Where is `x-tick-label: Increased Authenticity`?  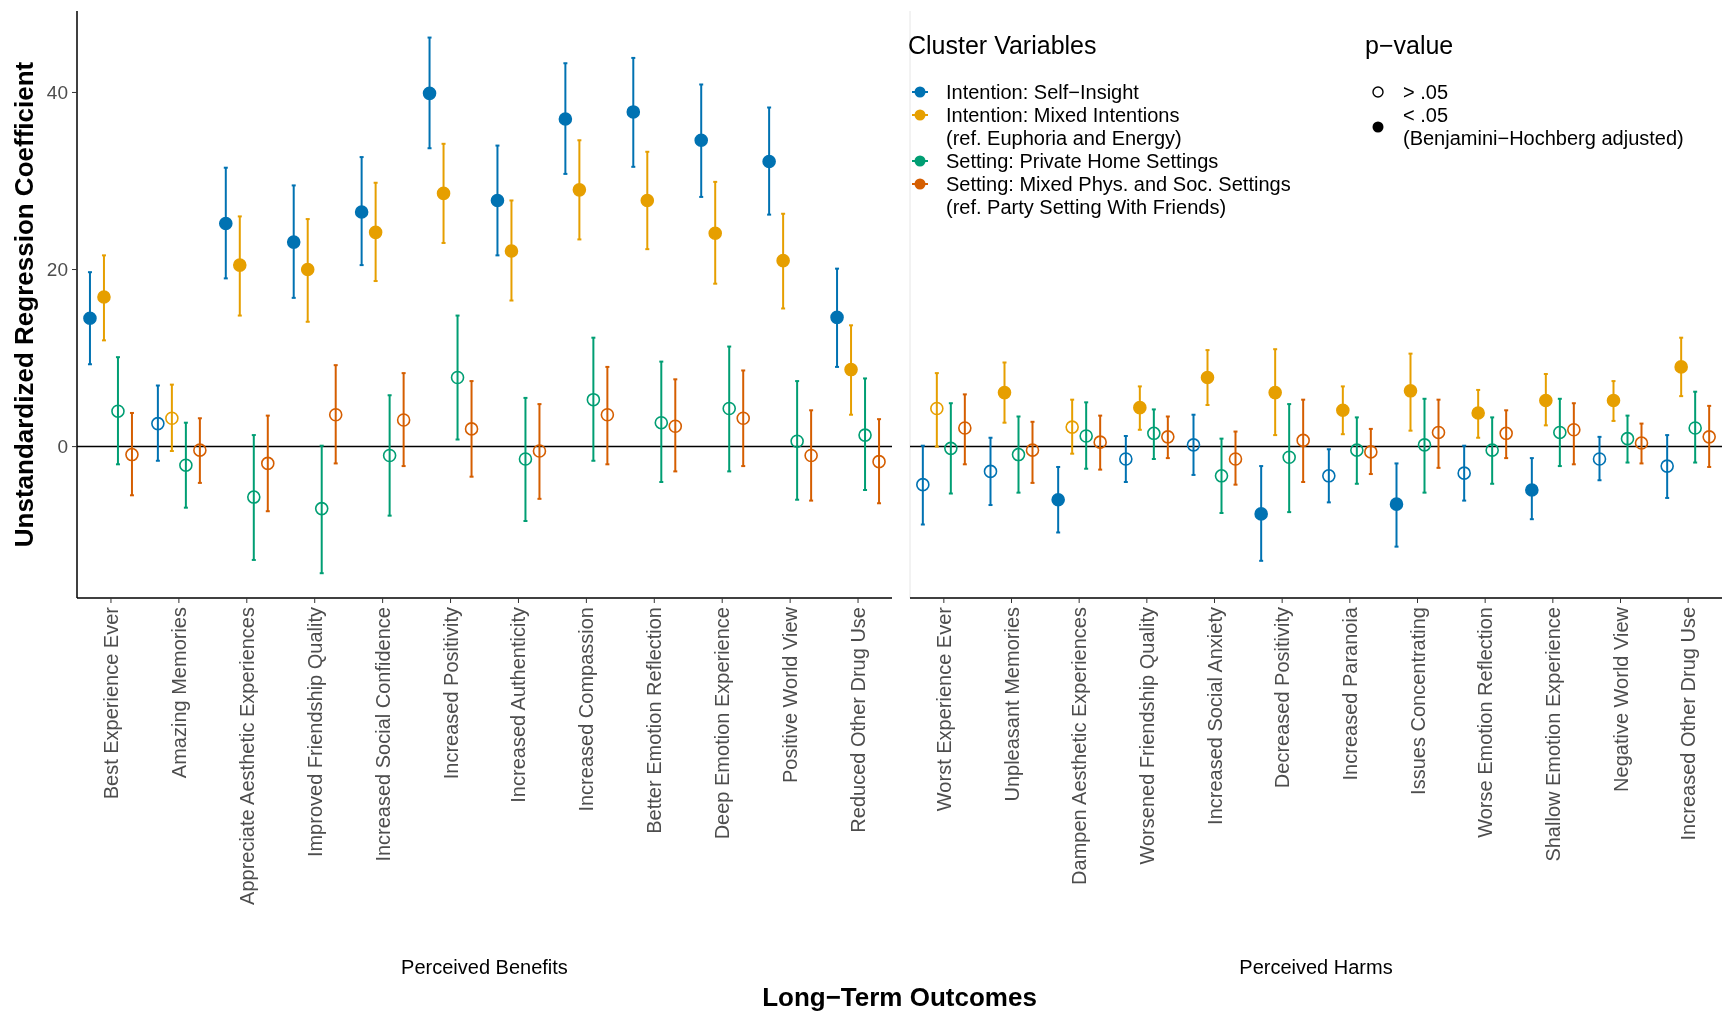 x-tick-label: Increased Authenticity is located at coordinates (518, 705).